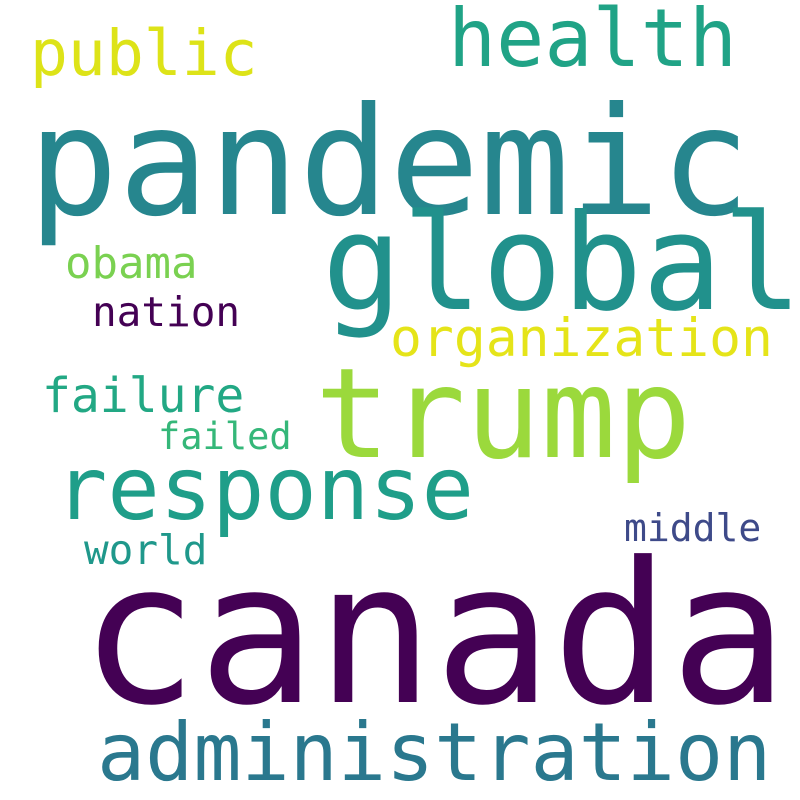 This screenshot has height=800, width=800. What do you see at coordinates (581, 338) in the screenshot?
I see `word-organization: organization` at bounding box center [581, 338].